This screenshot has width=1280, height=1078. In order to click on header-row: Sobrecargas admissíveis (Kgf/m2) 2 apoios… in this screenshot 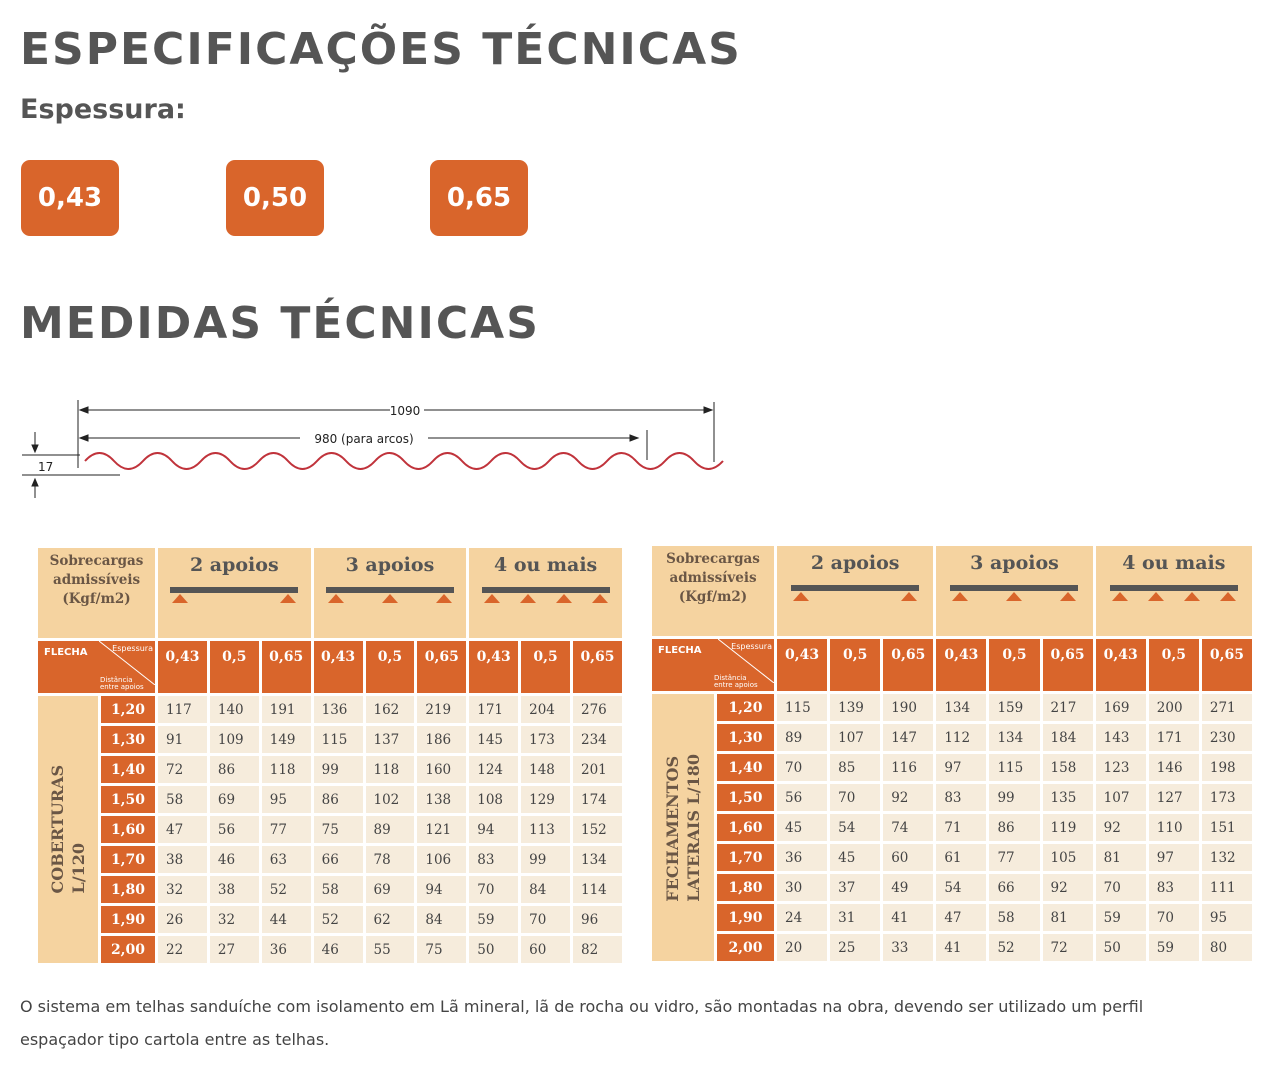, I will do `click(330, 593)`.